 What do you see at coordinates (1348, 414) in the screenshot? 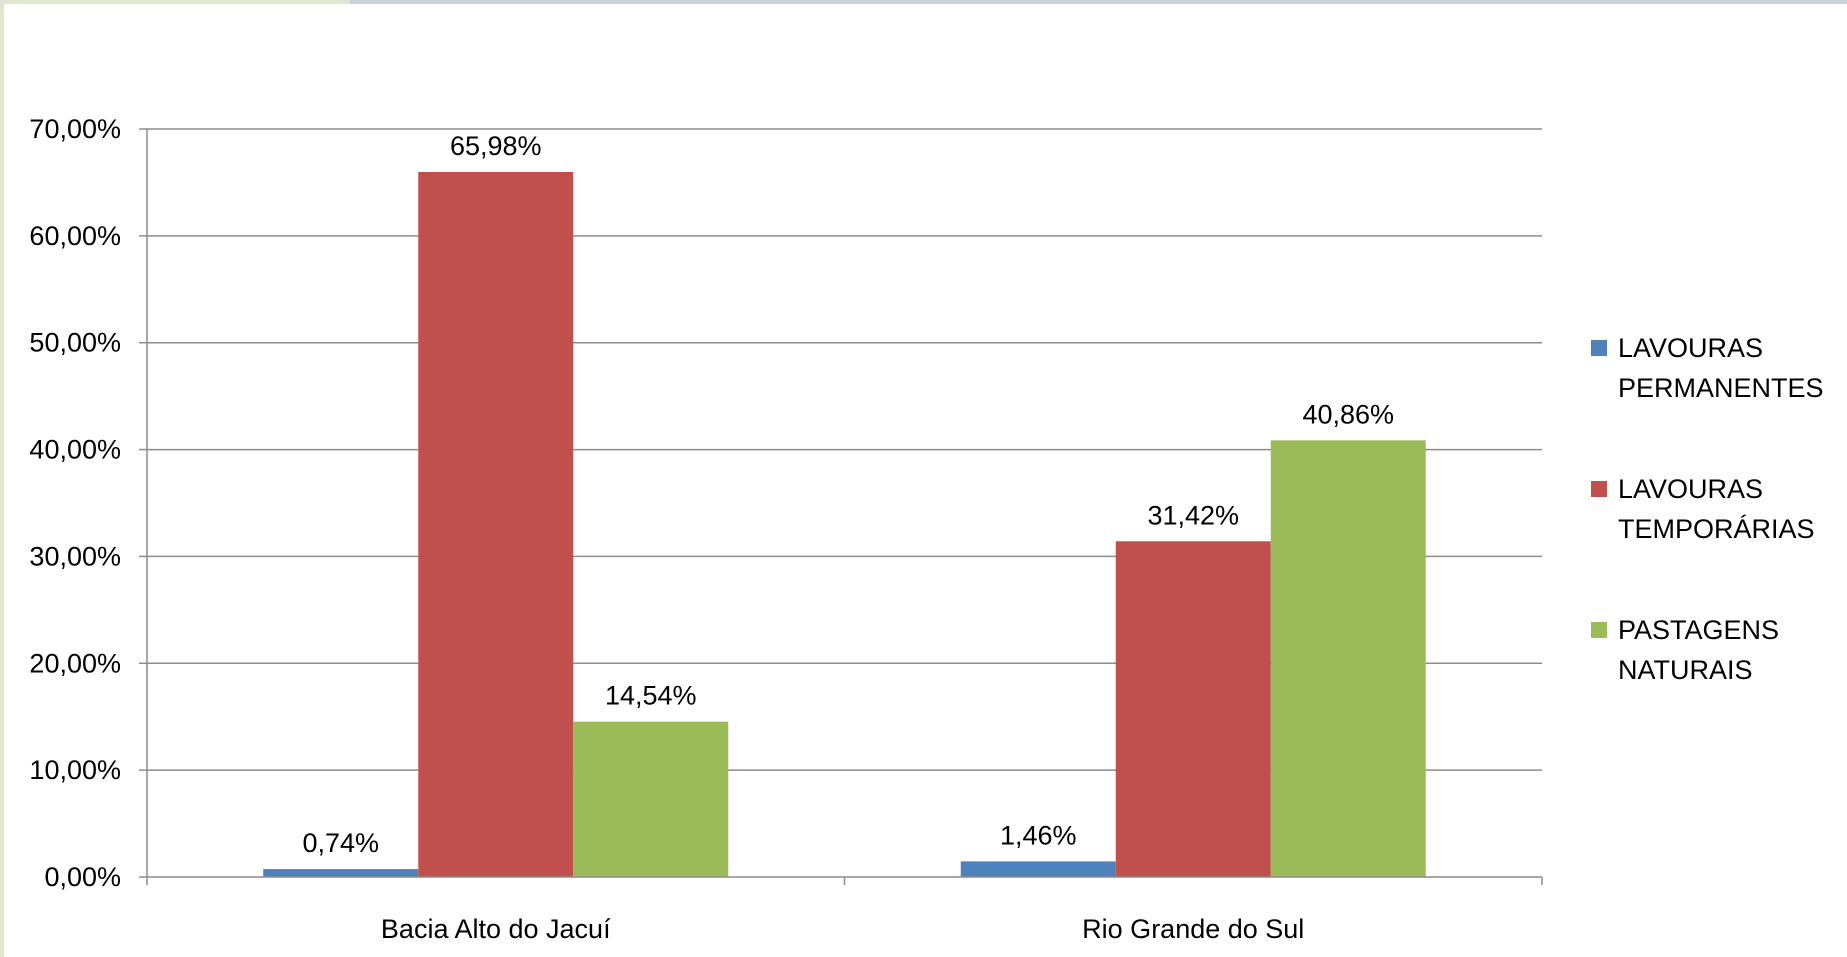
I see `data-label: 40,86%` at bounding box center [1348, 414].